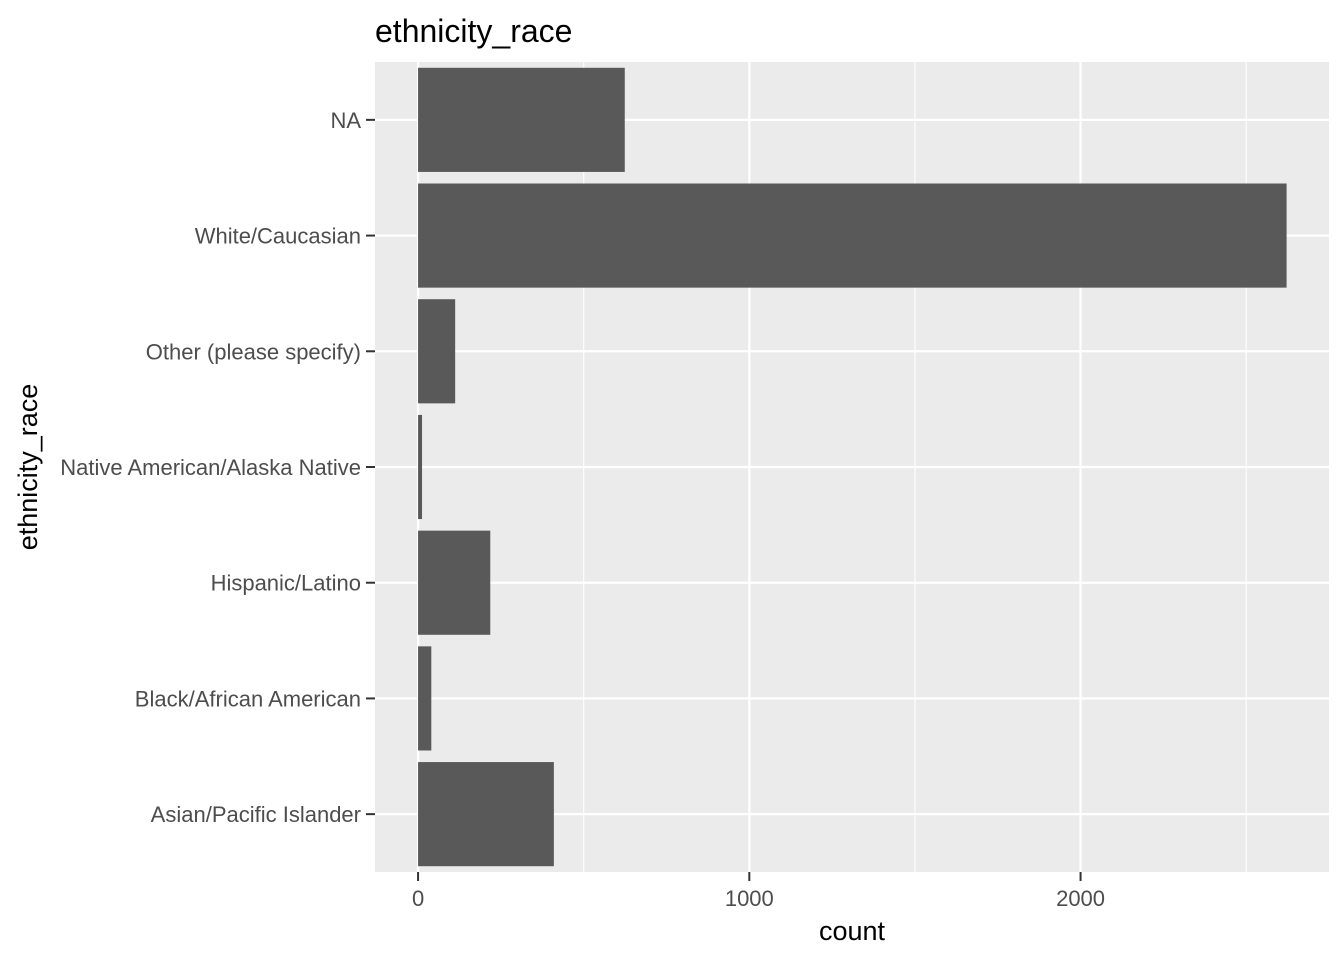  What do you see at coordinates (473, 31) in the screenshot?
I see `chart-title: ethnicity_race` at bounding box center [473, 31].